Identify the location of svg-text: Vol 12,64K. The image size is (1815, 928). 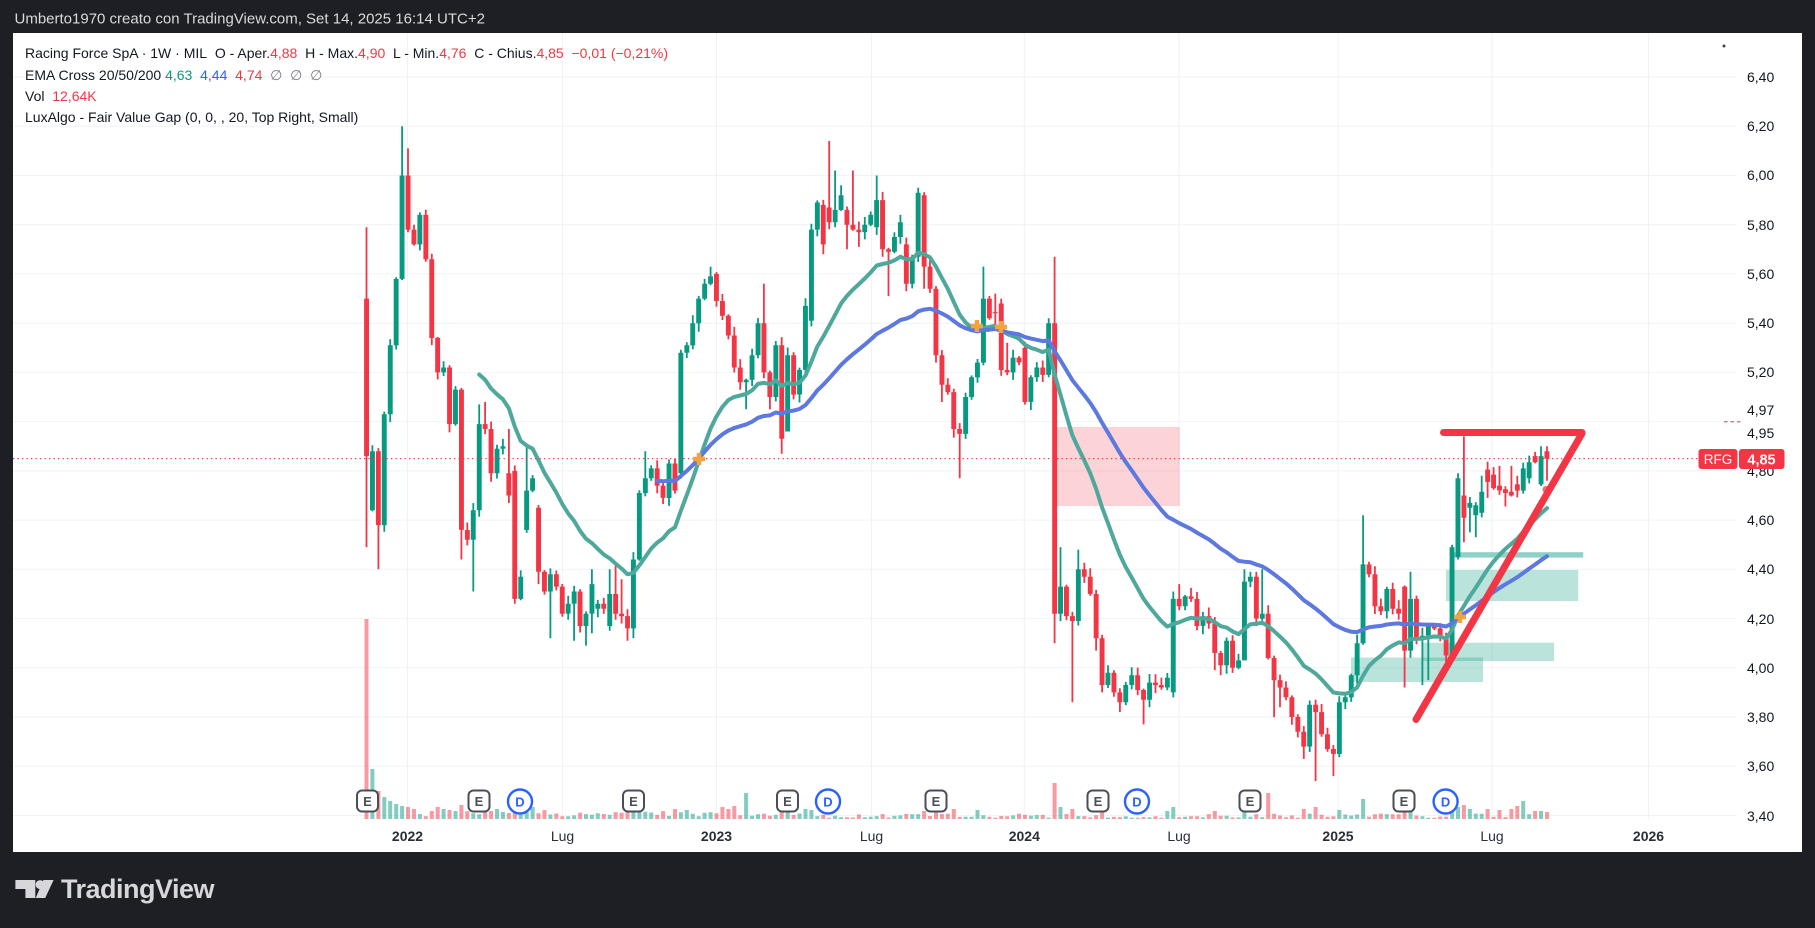
(61, 96).